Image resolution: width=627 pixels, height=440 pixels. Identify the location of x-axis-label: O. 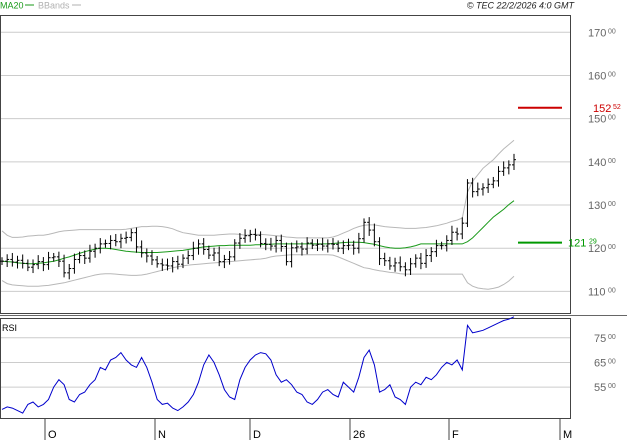
(52, 434).